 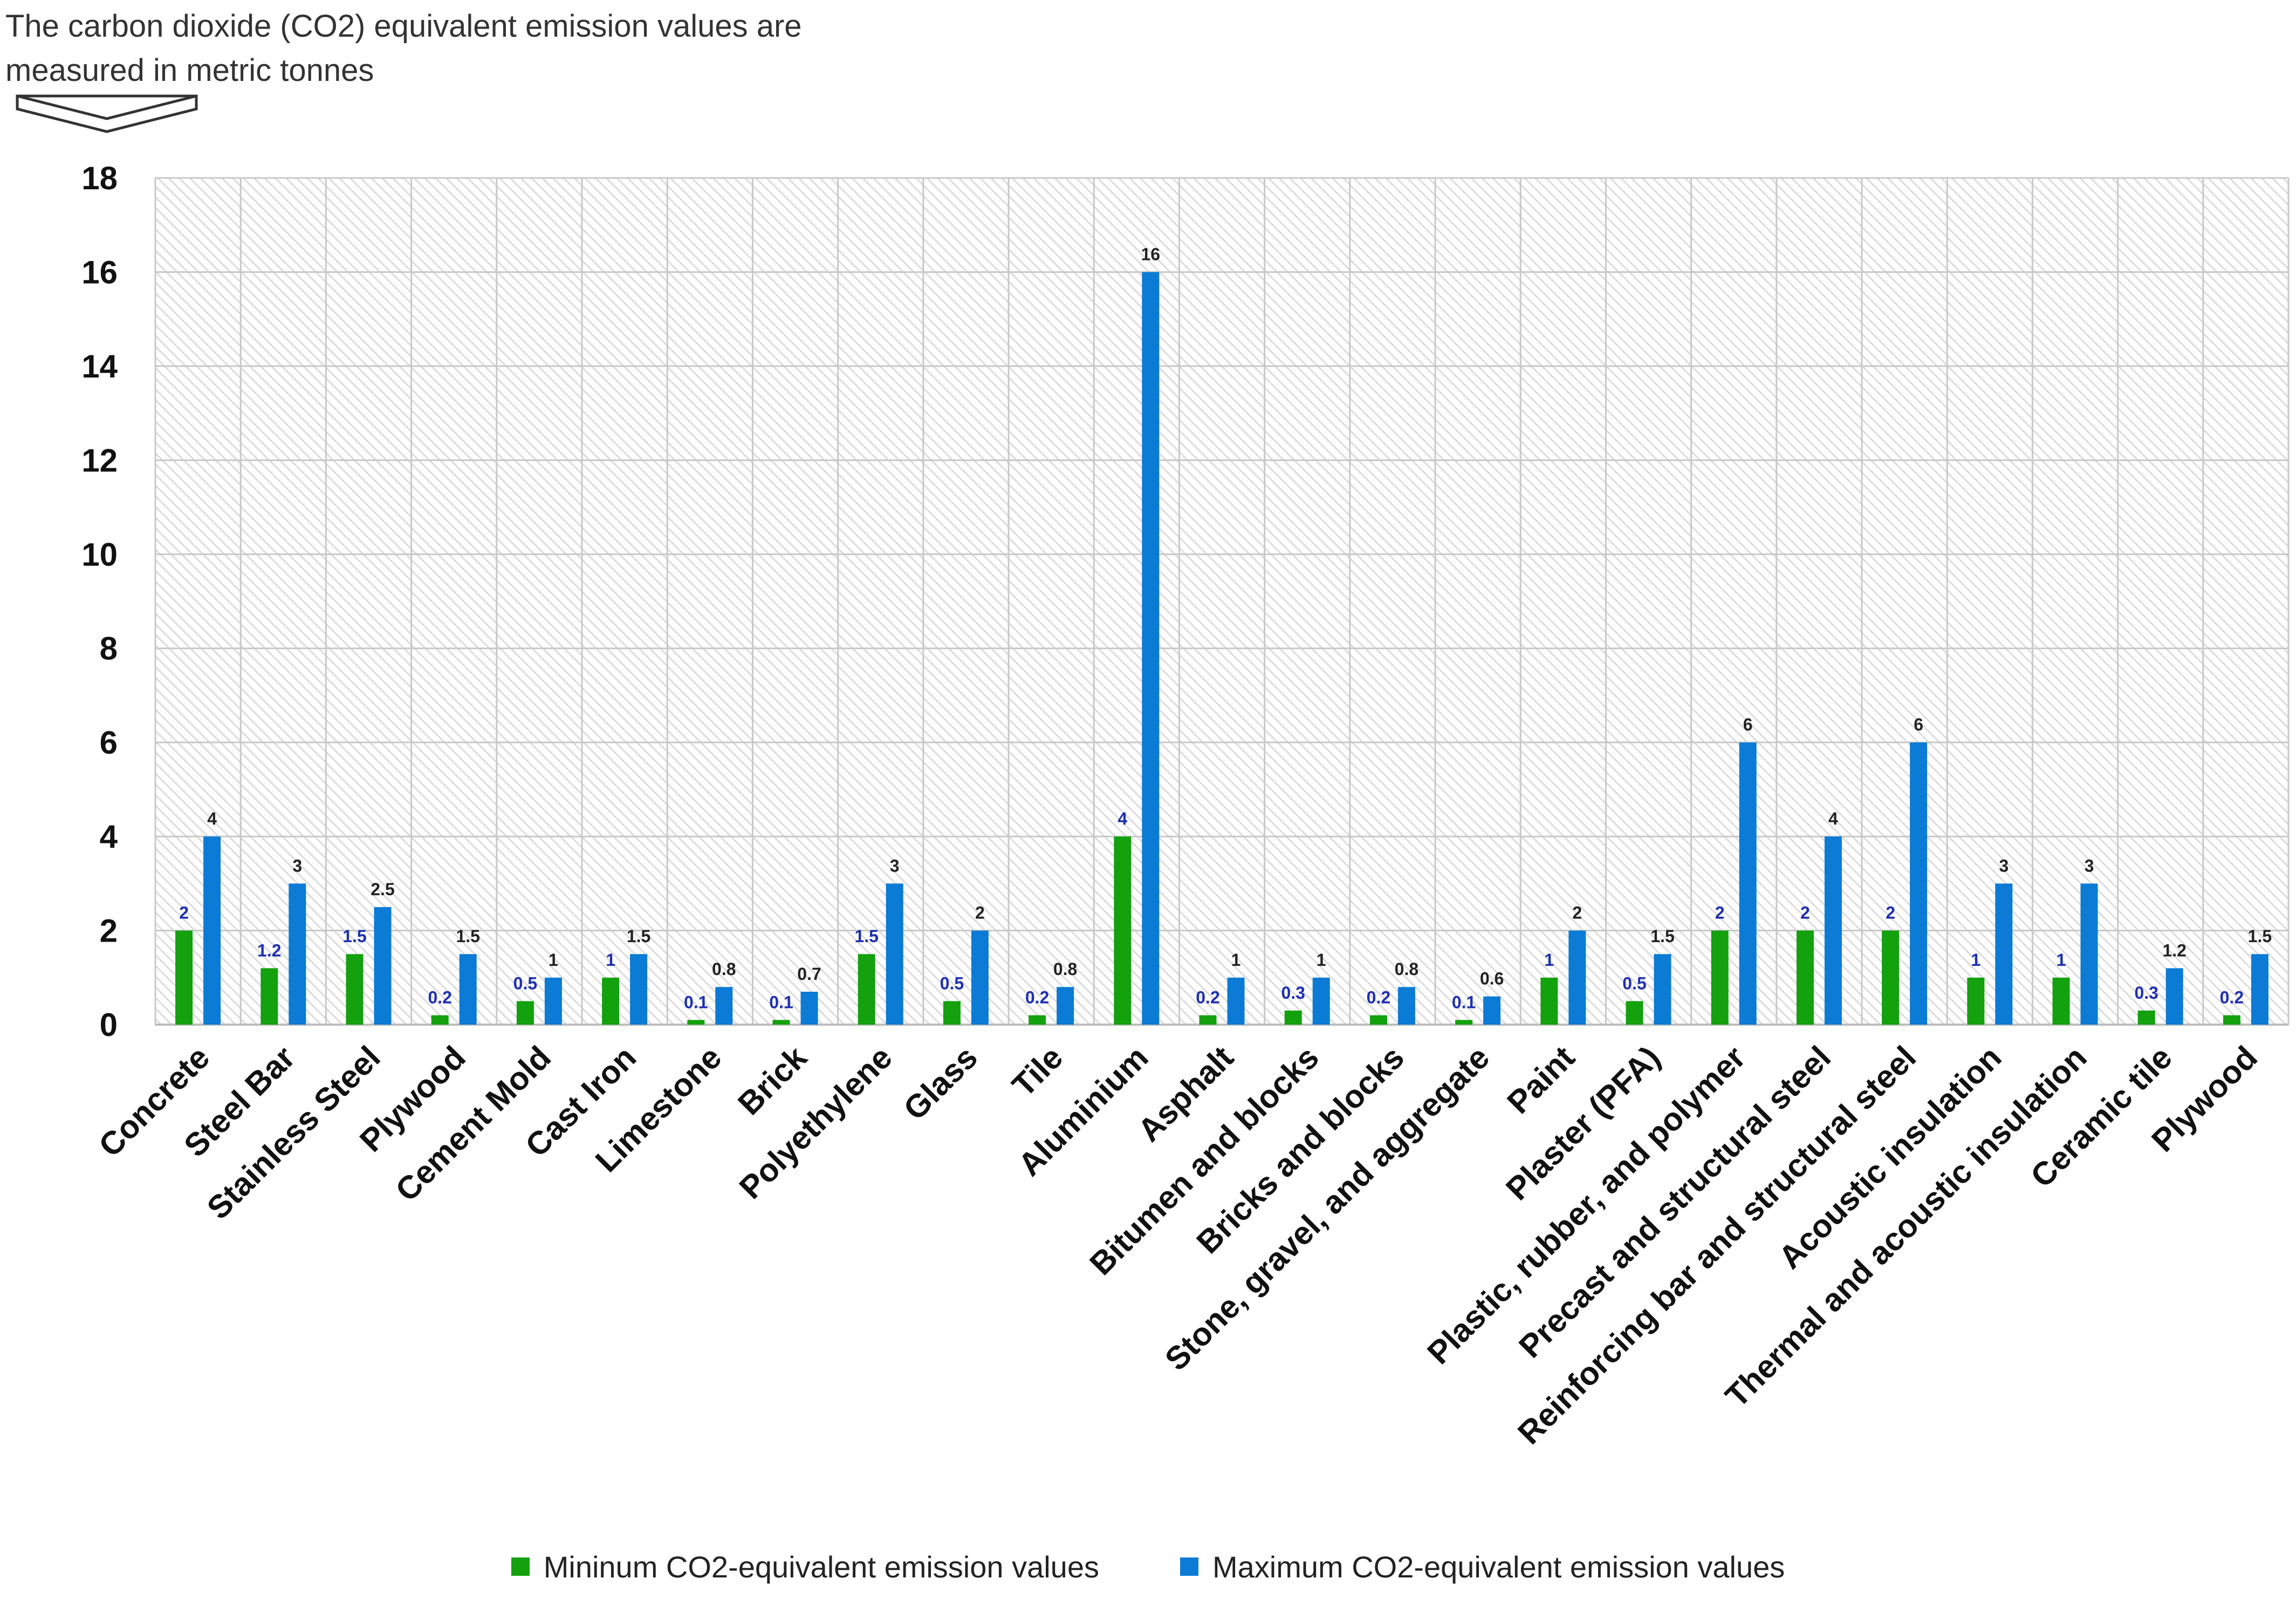 I want to click on data-label-min: 1.2, so click(x=269, y=951).